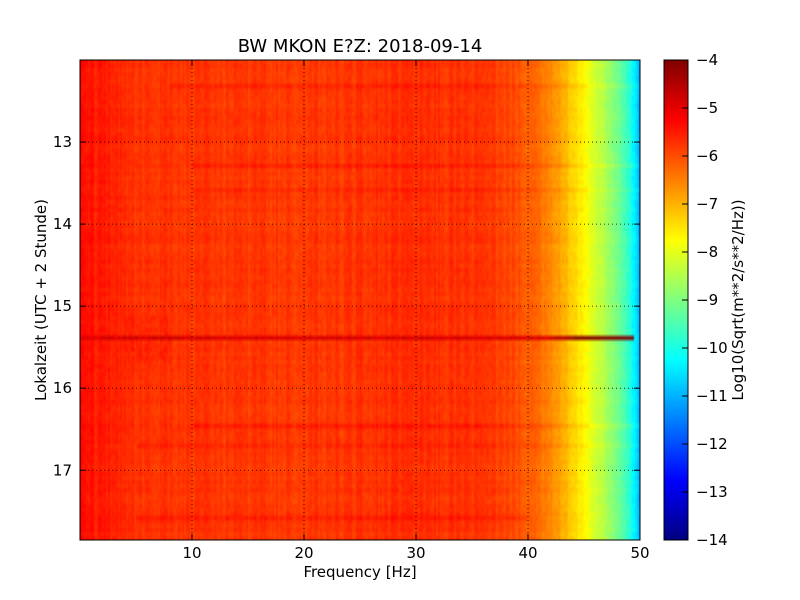  I want to click on colorbar-tick-label: −10, so click(712, 348).